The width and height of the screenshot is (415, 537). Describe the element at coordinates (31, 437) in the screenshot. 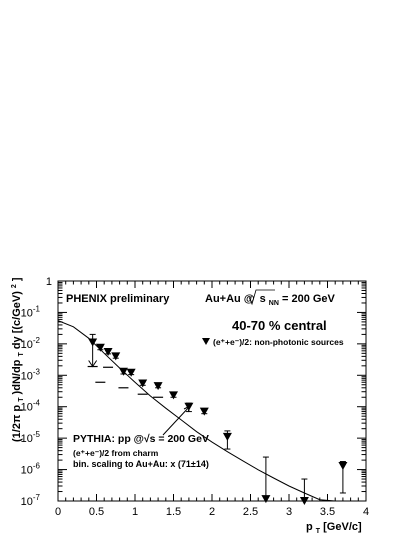

I see `y-tick-label: 10⁻⁵` at that location.